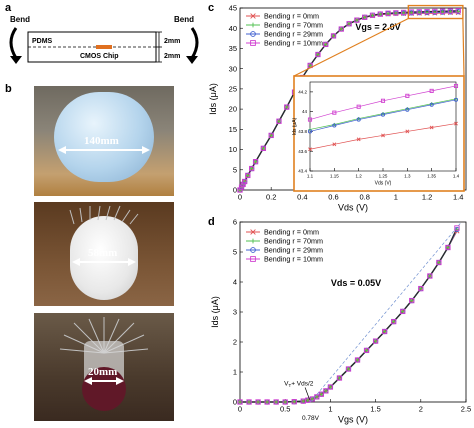 This screenshot has width=474, height=428. What do you see at coordinates (463, 47) in the screenshot?
I see `c-zoom-connector-right` at bounding box center [463, 47].